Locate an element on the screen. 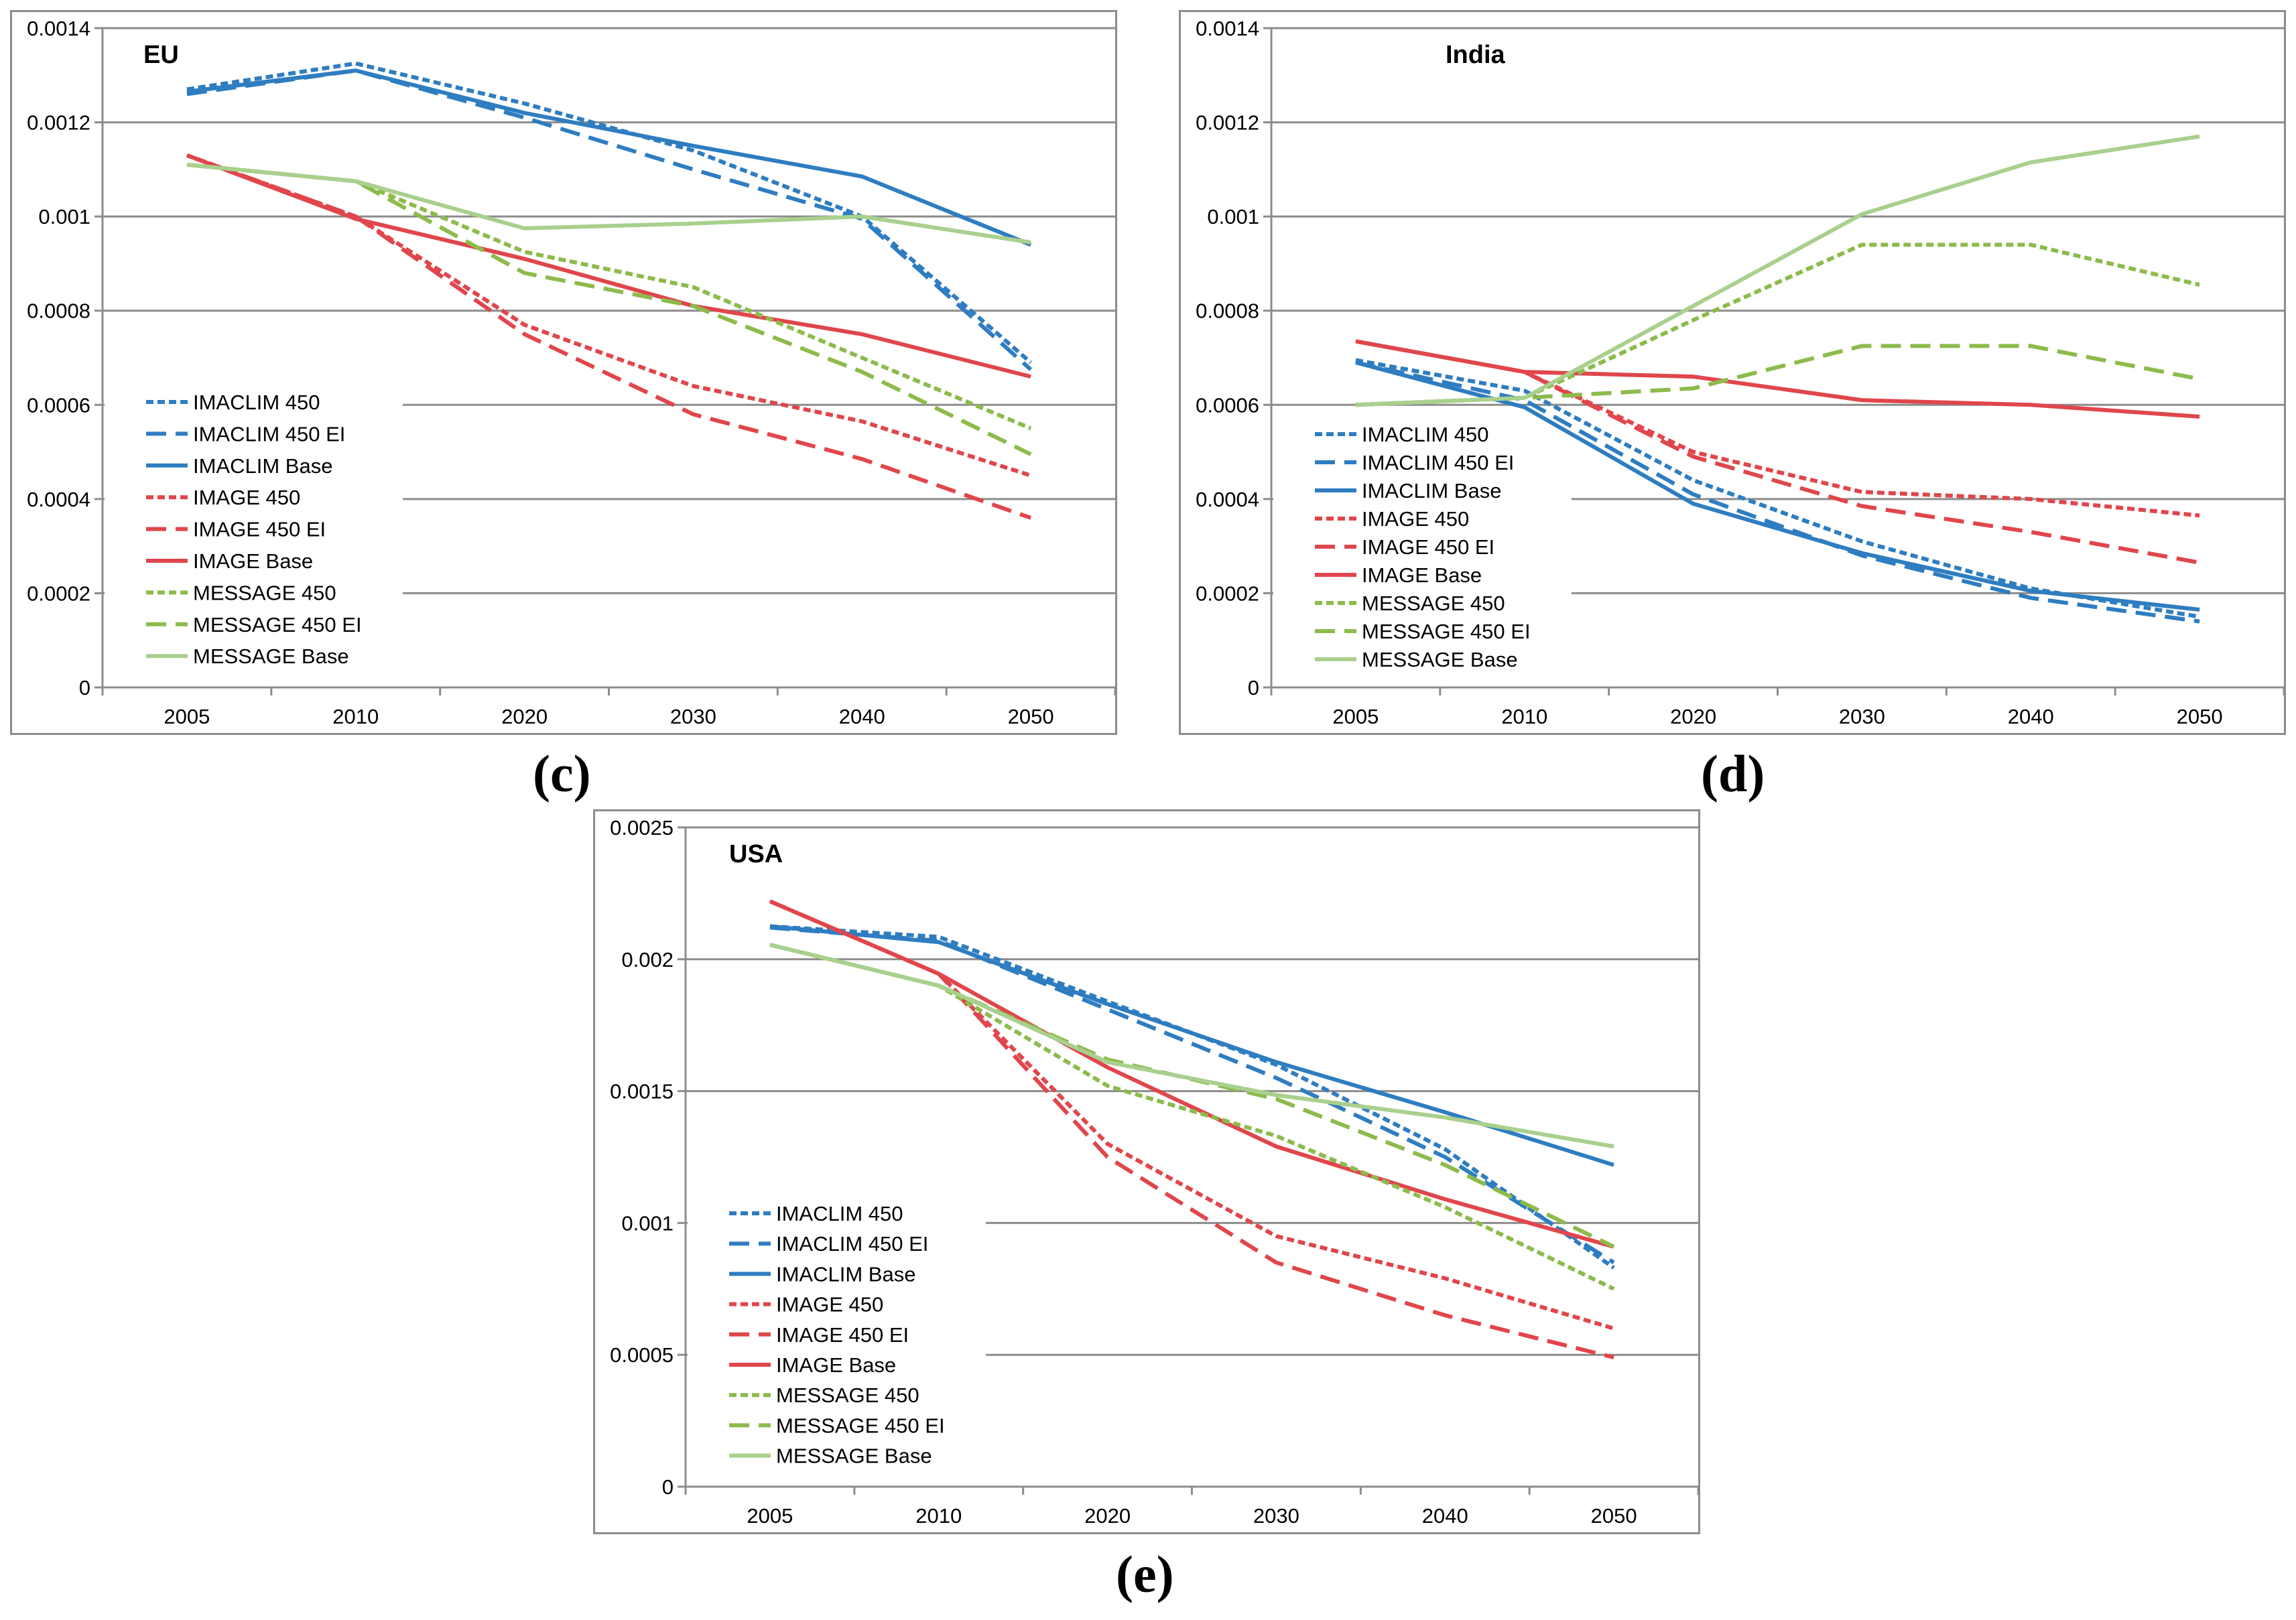  series-line-image-450-ei is located at coordinates (1777, 452).